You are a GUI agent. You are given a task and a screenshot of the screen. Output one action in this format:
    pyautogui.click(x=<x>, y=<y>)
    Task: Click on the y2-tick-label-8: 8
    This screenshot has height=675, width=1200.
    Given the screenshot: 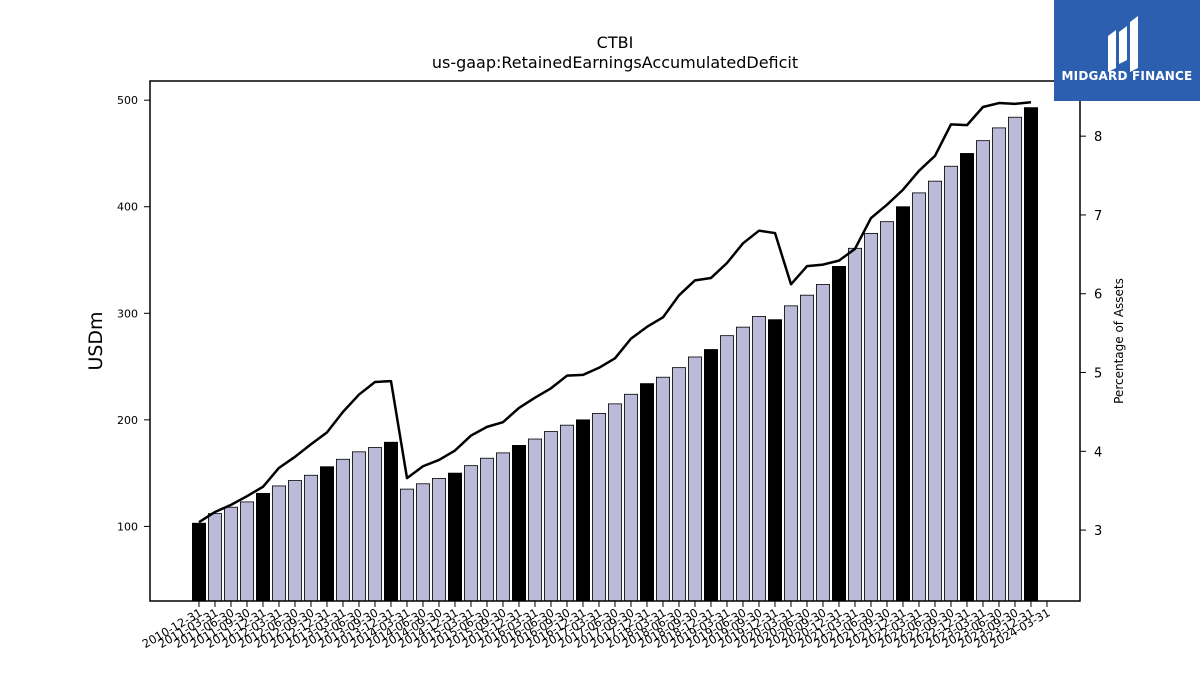 What is the action you would take?
    pyautogui.click(x=1098, y=137)
    